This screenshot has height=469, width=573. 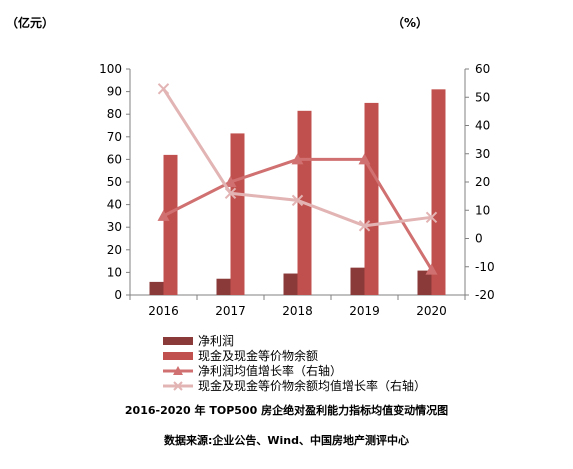 What do you see at coordinates (114, 272) in the screenshot?
I see `left-axis-tick-label: 10` at bounding box center [114, 272].